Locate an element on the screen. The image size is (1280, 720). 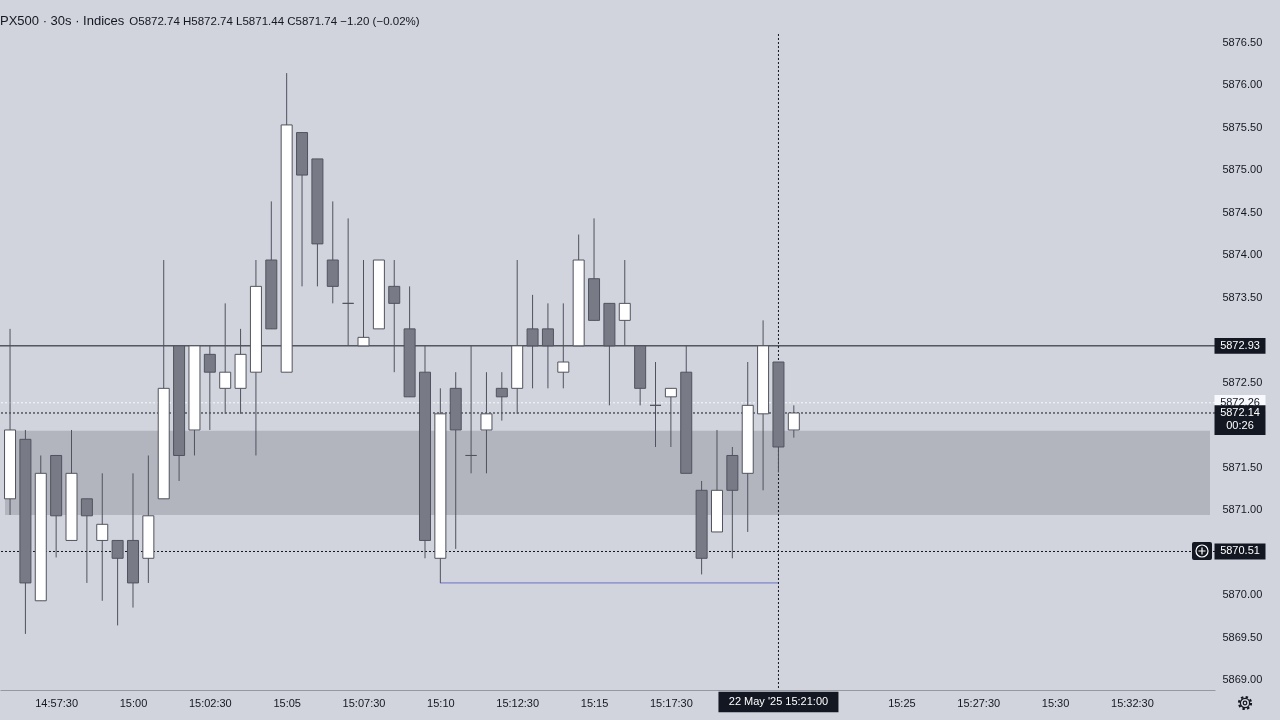
y-tick-label: 5875.50 is located at coordinates (1242, 126).